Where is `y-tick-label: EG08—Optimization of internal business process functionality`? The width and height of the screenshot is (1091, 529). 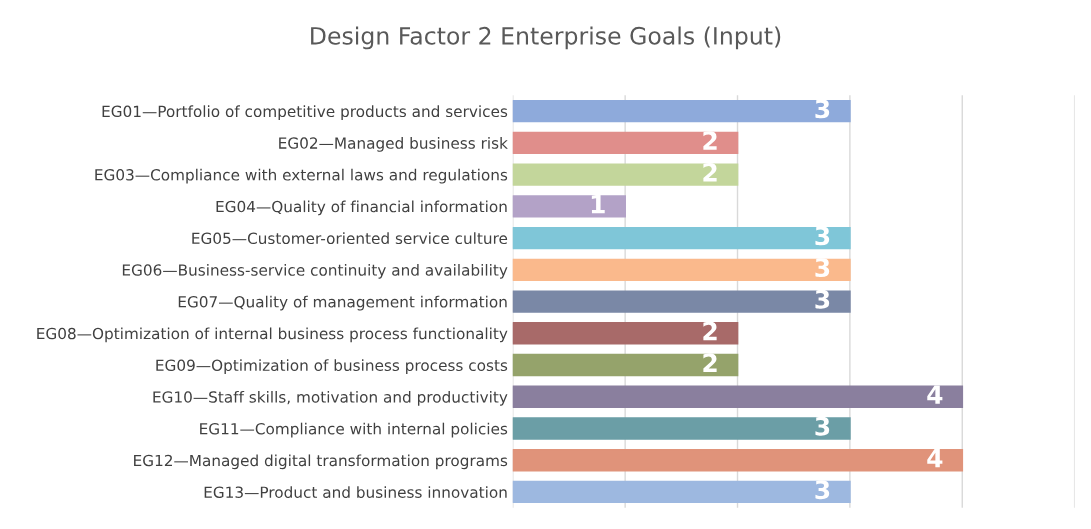 y-tick-label: EG08—Optimization of internal business process functionality is located at coordinates (272, 335).